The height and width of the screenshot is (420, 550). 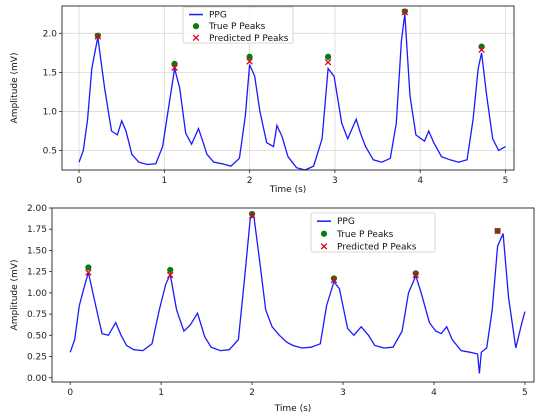 I want to click on legend: PPG True P Peaks Predicted P Peaks, so click(x=373, y=232).